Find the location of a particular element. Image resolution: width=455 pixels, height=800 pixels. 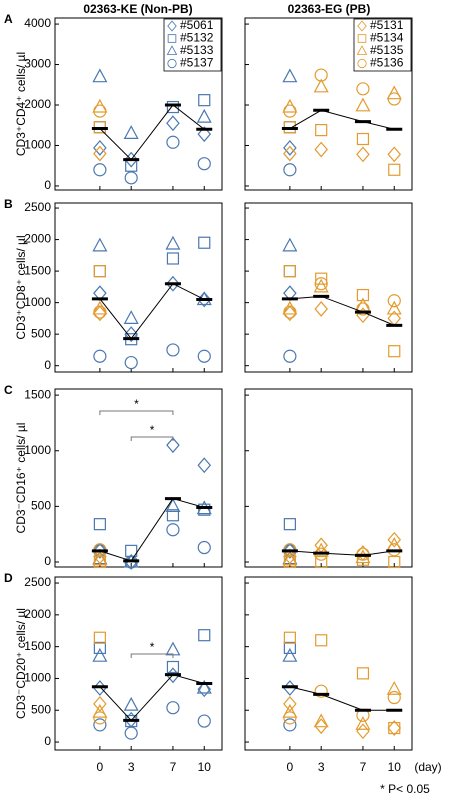

y-axis-label: CD3⁺CD4⁺ cells/ µl is located at coordinates (21, 104).